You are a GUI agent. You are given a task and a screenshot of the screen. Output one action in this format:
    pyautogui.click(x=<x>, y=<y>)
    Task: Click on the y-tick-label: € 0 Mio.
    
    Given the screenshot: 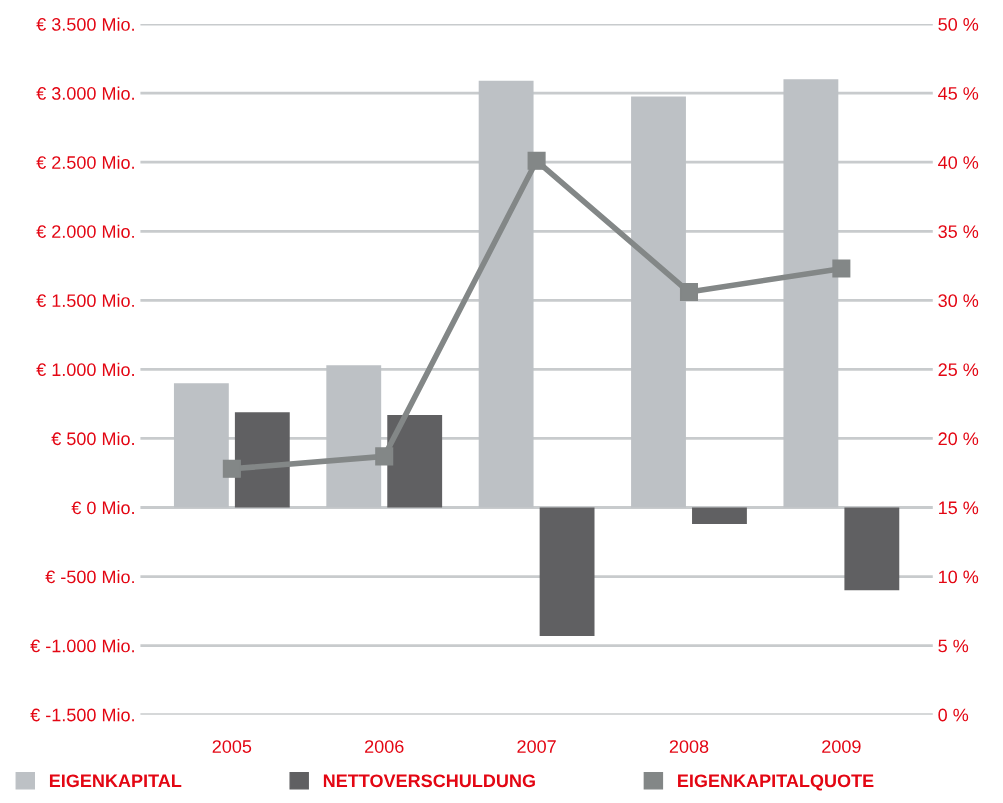 What is the action you would take?
    pyautogui.click(x=102, y=507)
    